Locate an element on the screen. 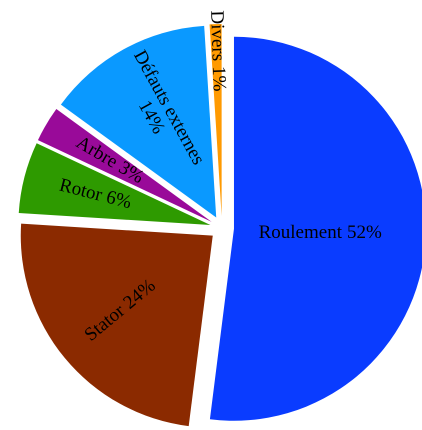  slice-label: Divers 1% is located at coordinates (218, 51).